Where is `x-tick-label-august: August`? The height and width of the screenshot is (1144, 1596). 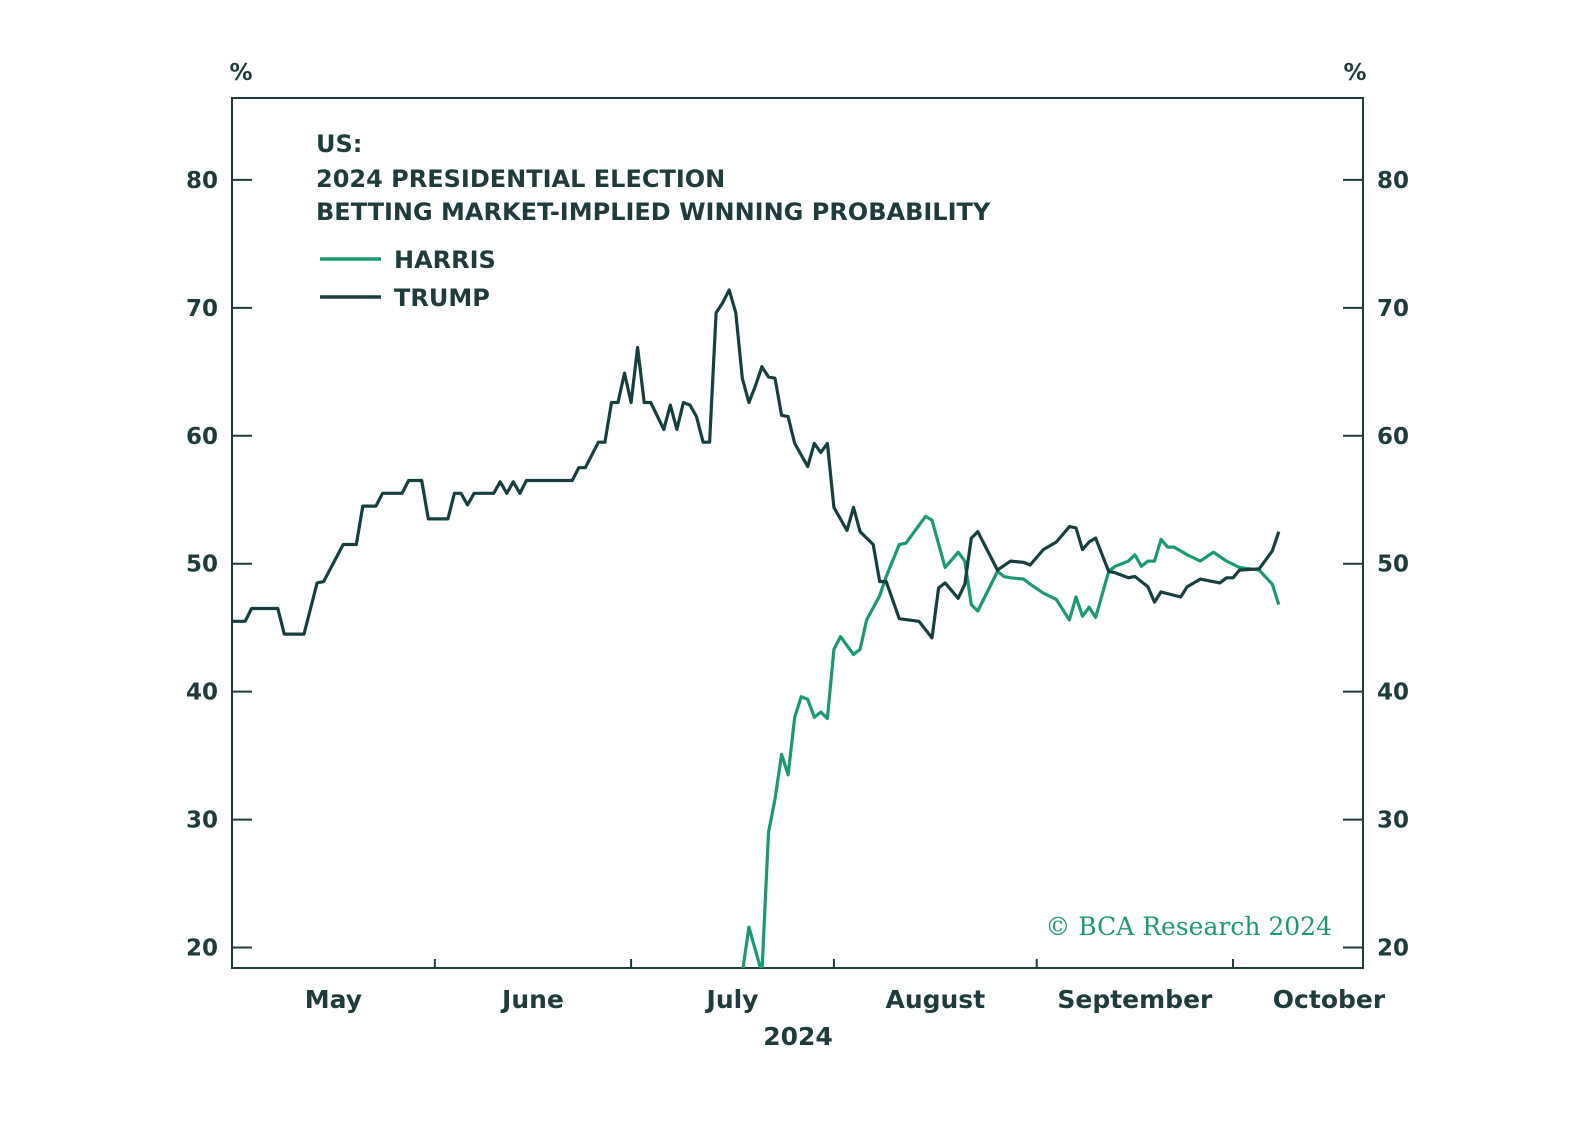 x-tick-label-august: August is located at coordinates (935, 999).